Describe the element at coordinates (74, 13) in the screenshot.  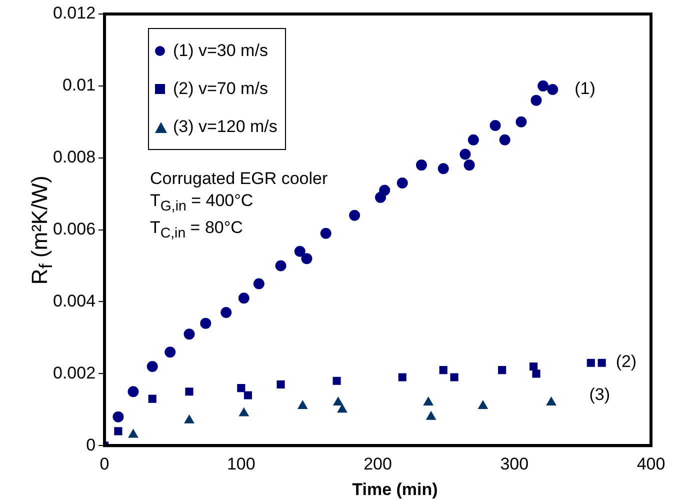
I see `y-tick-label: 0.012` at that location.